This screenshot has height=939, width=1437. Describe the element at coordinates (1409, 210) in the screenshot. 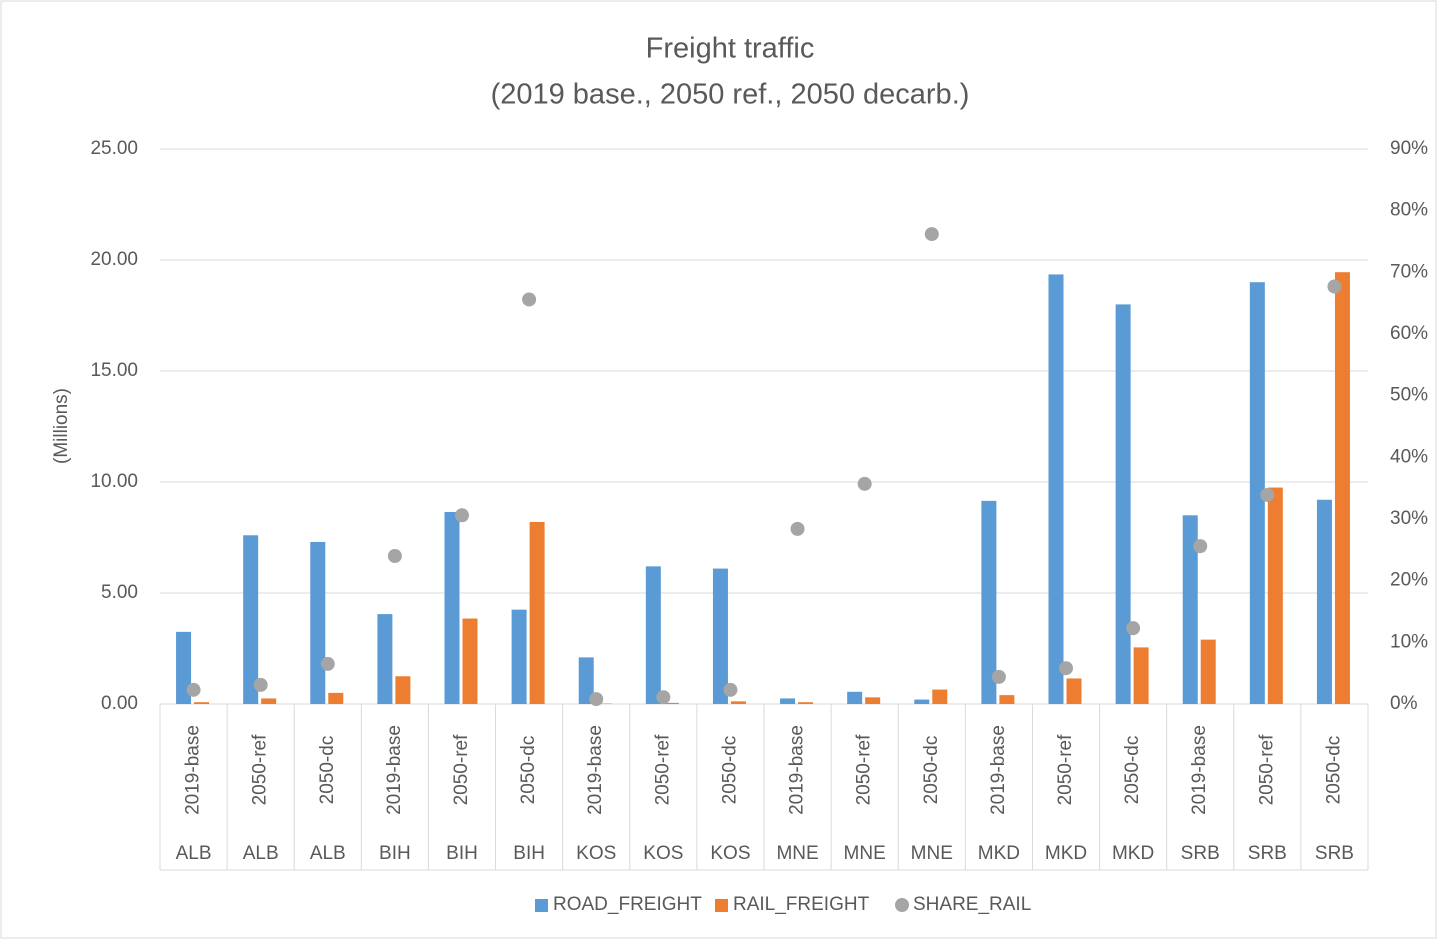

I see `y2-tick-label: 80%` at that location.